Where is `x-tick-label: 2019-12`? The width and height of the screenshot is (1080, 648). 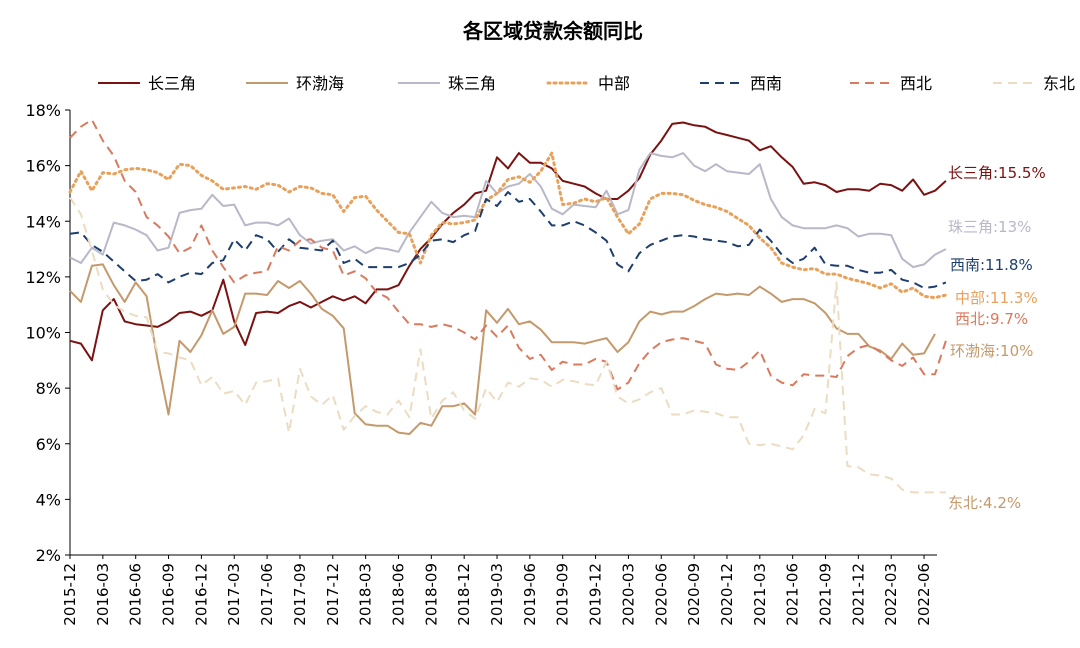 x-tick-label: 2019-12 is located at coordinates (596, 594).